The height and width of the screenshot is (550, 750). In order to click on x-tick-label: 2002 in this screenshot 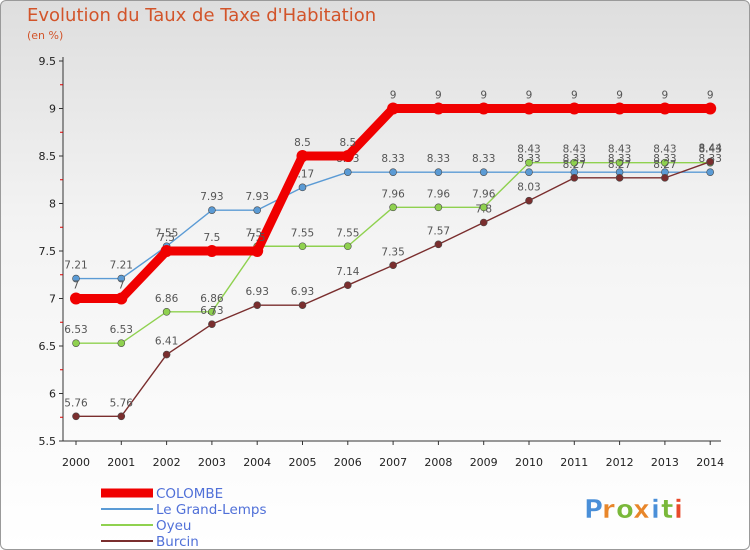, I will do `click(167, 462)`.